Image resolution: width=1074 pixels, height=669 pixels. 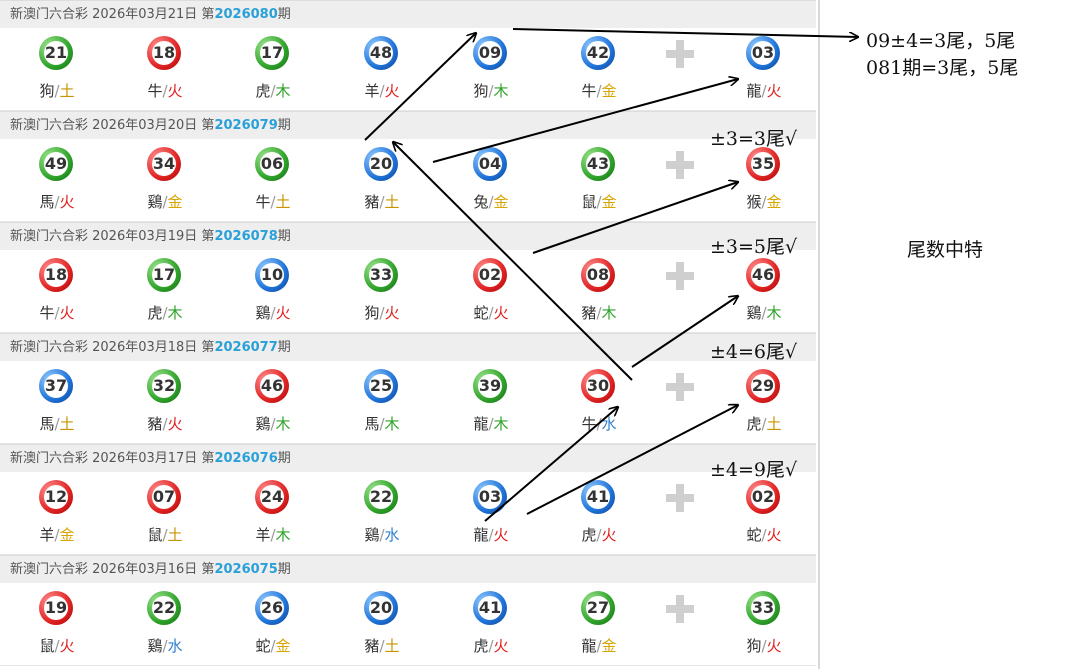 I want to click on draw-issue-number: 2026078, so click(x=246, y=236).